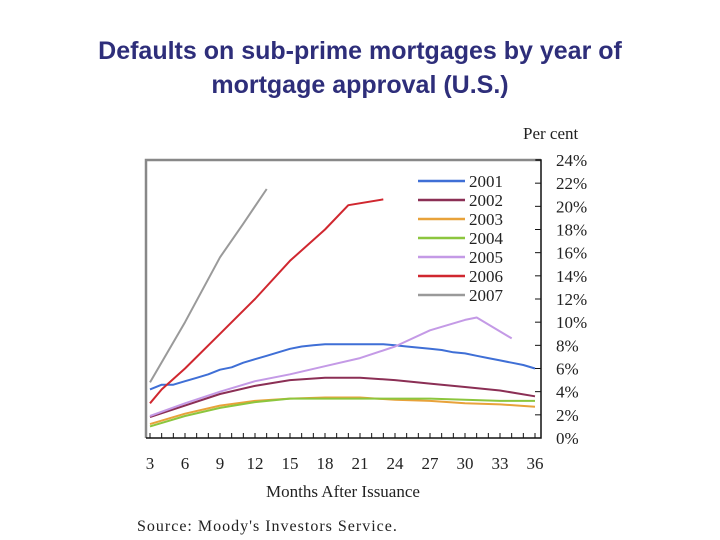 The image size is (720, 540). Describe the element at coordinates (486, 200) in the screenshot. I see `legend-label-2002: 2002` at that location.